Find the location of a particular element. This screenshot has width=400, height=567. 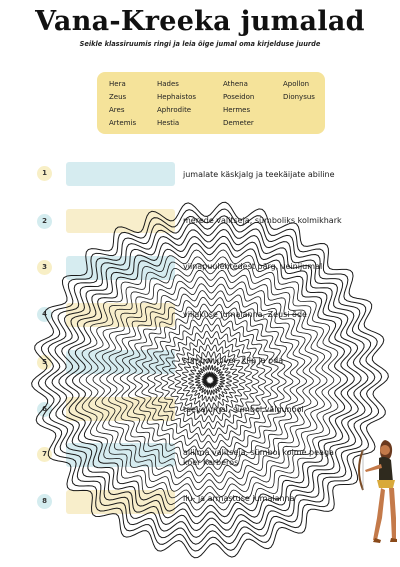

word-bank-item: Athena is located at coordinates (235, 84).